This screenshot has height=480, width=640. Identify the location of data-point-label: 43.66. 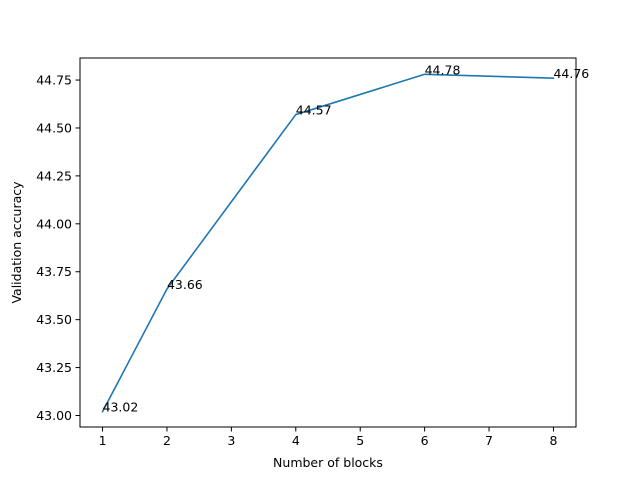
(185, 284).